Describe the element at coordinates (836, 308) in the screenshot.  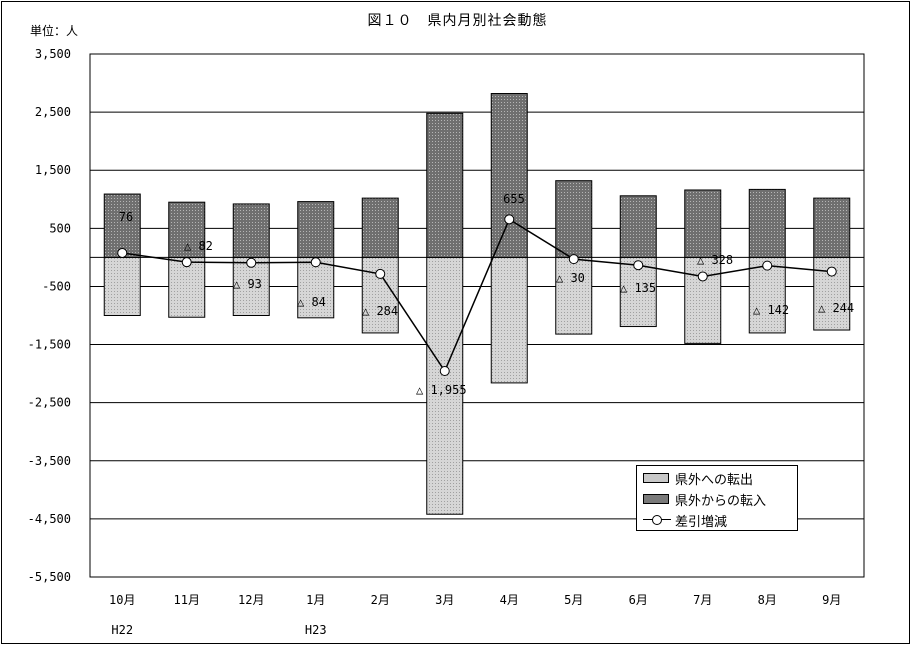
I see `data-label: △ 244` at that location.